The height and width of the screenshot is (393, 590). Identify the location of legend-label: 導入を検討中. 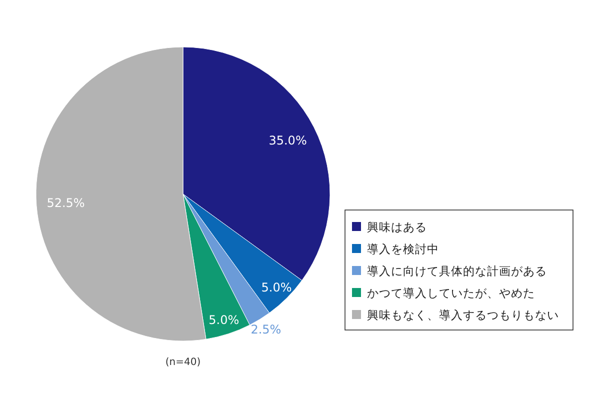
(403, 249).